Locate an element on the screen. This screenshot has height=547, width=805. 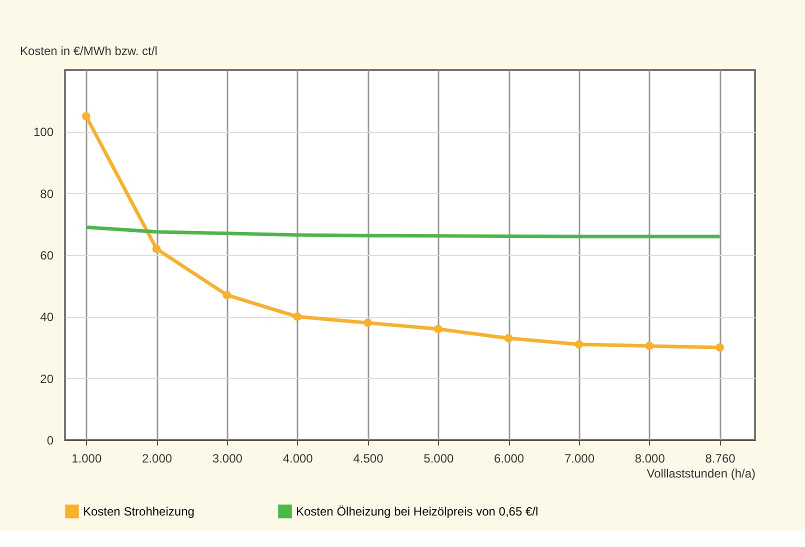
x-tick-label: 4.500 is located at coordinates (368, 459).